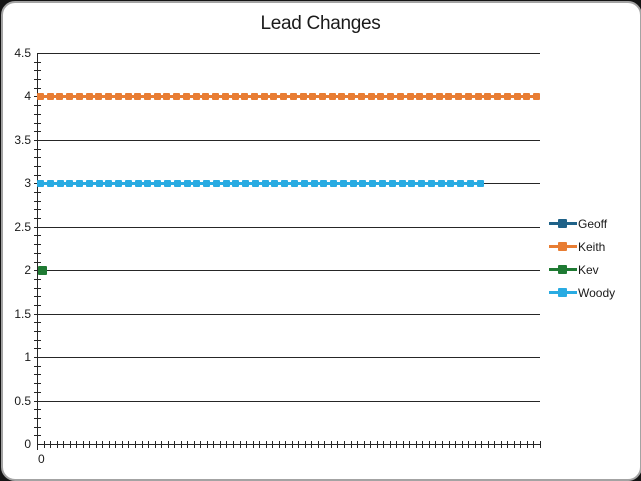 The height and width of the screenshot is (481, 641). What do you see at coordinates (22, 53) in the screenshot?
I see `y-axis-tick-label: 4.5` at bounding box center [22, 53].